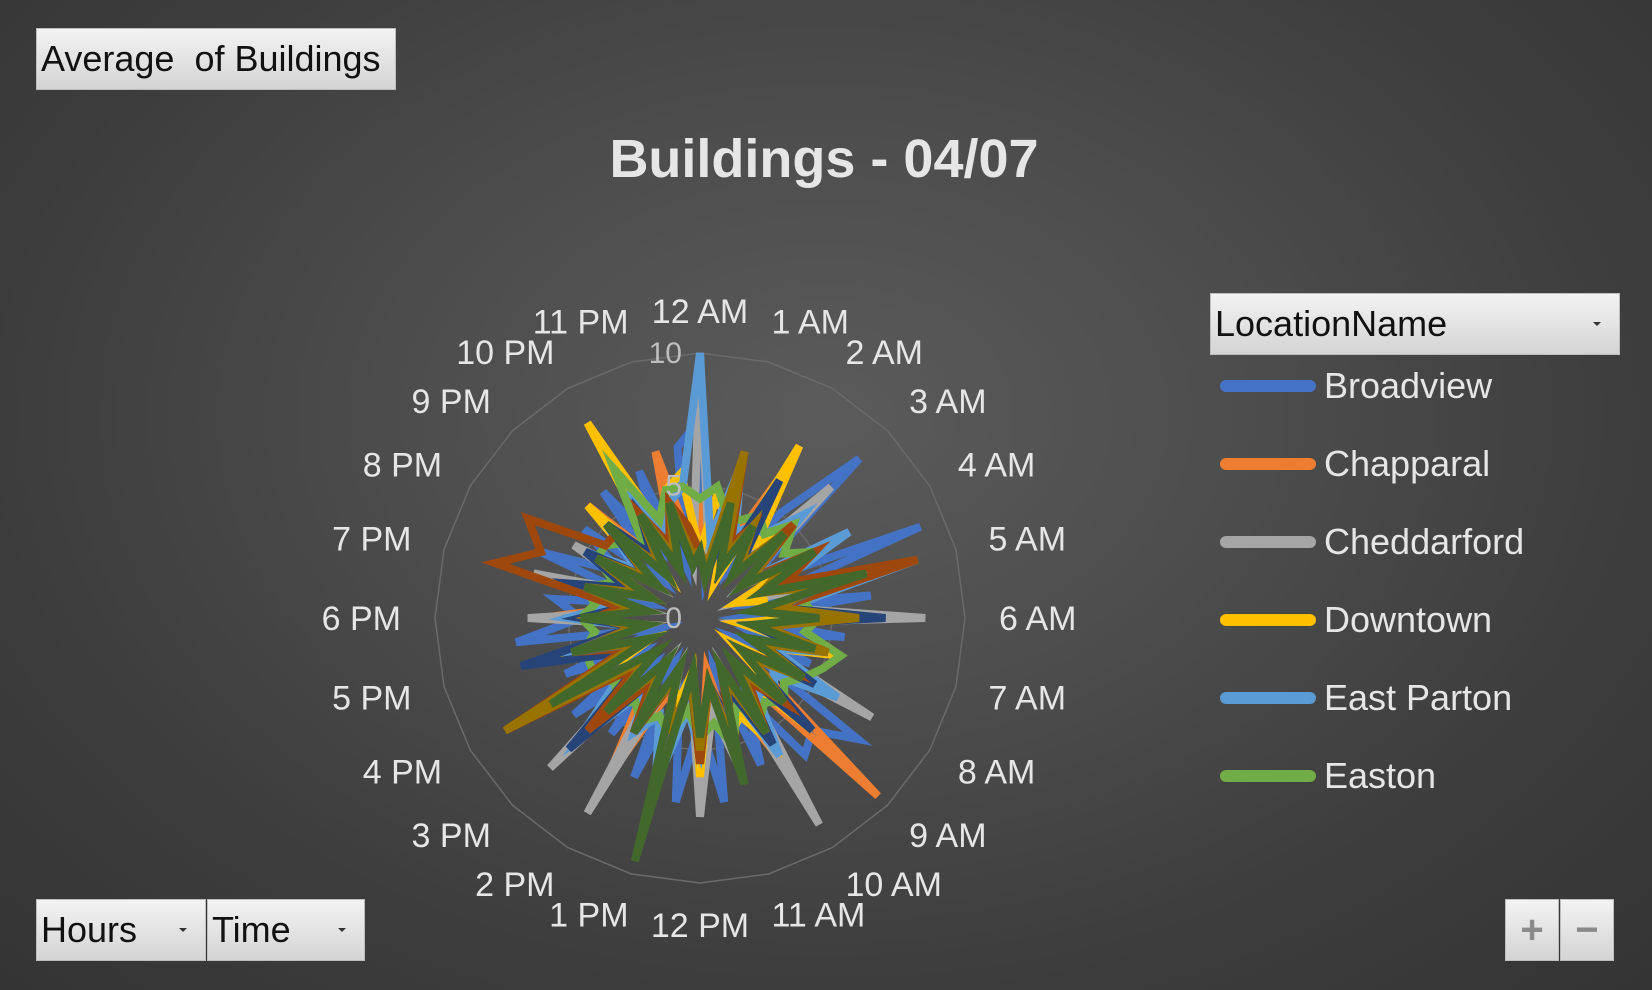 The height and width of the screenshot is (990, 1652). Describe the element at coordinates (588, 916) in the screenshot. I see `radar-category-label: 1 PM` at that location.